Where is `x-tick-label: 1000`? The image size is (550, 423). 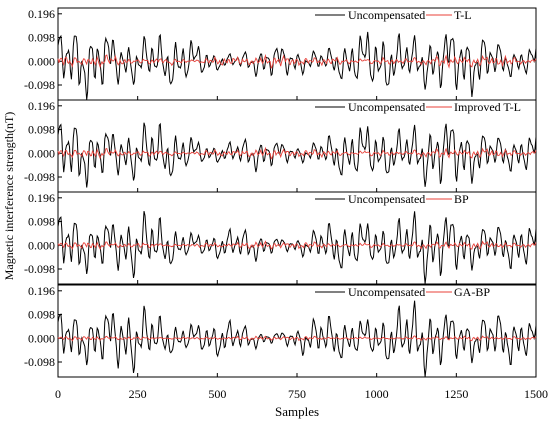 x-tick-label: 1000 is located at coordinates (377, 394).